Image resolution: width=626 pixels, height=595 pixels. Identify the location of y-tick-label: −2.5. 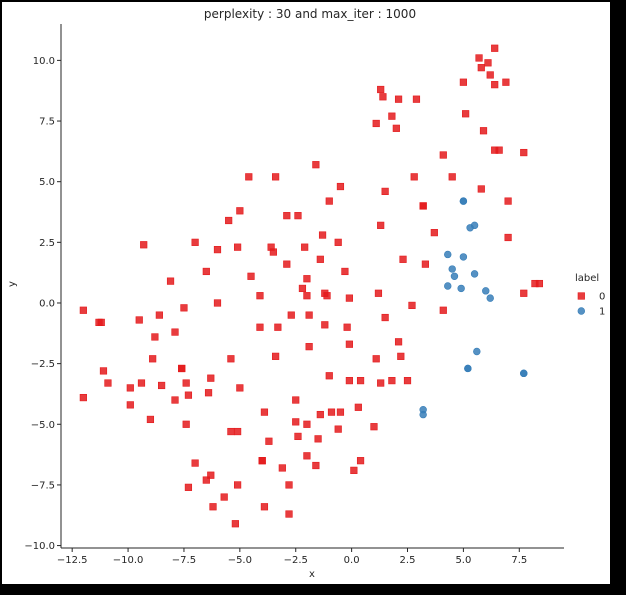
(43, 364).